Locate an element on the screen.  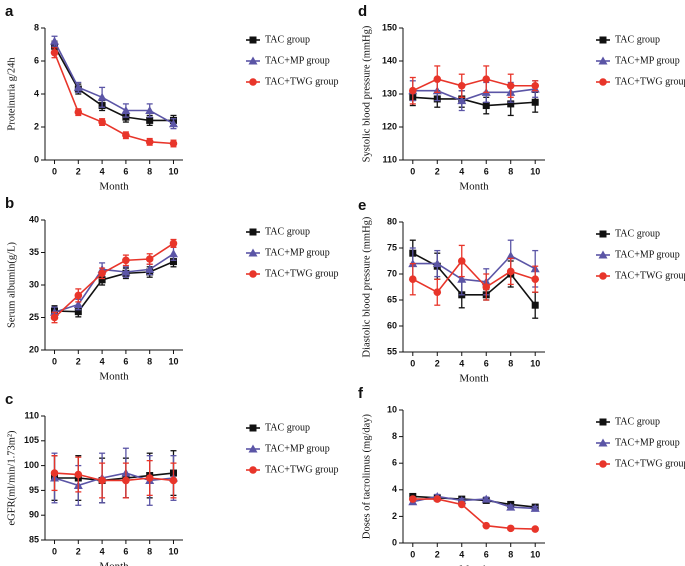
y-tick-label: 65 is located at coordinates (392, 299).